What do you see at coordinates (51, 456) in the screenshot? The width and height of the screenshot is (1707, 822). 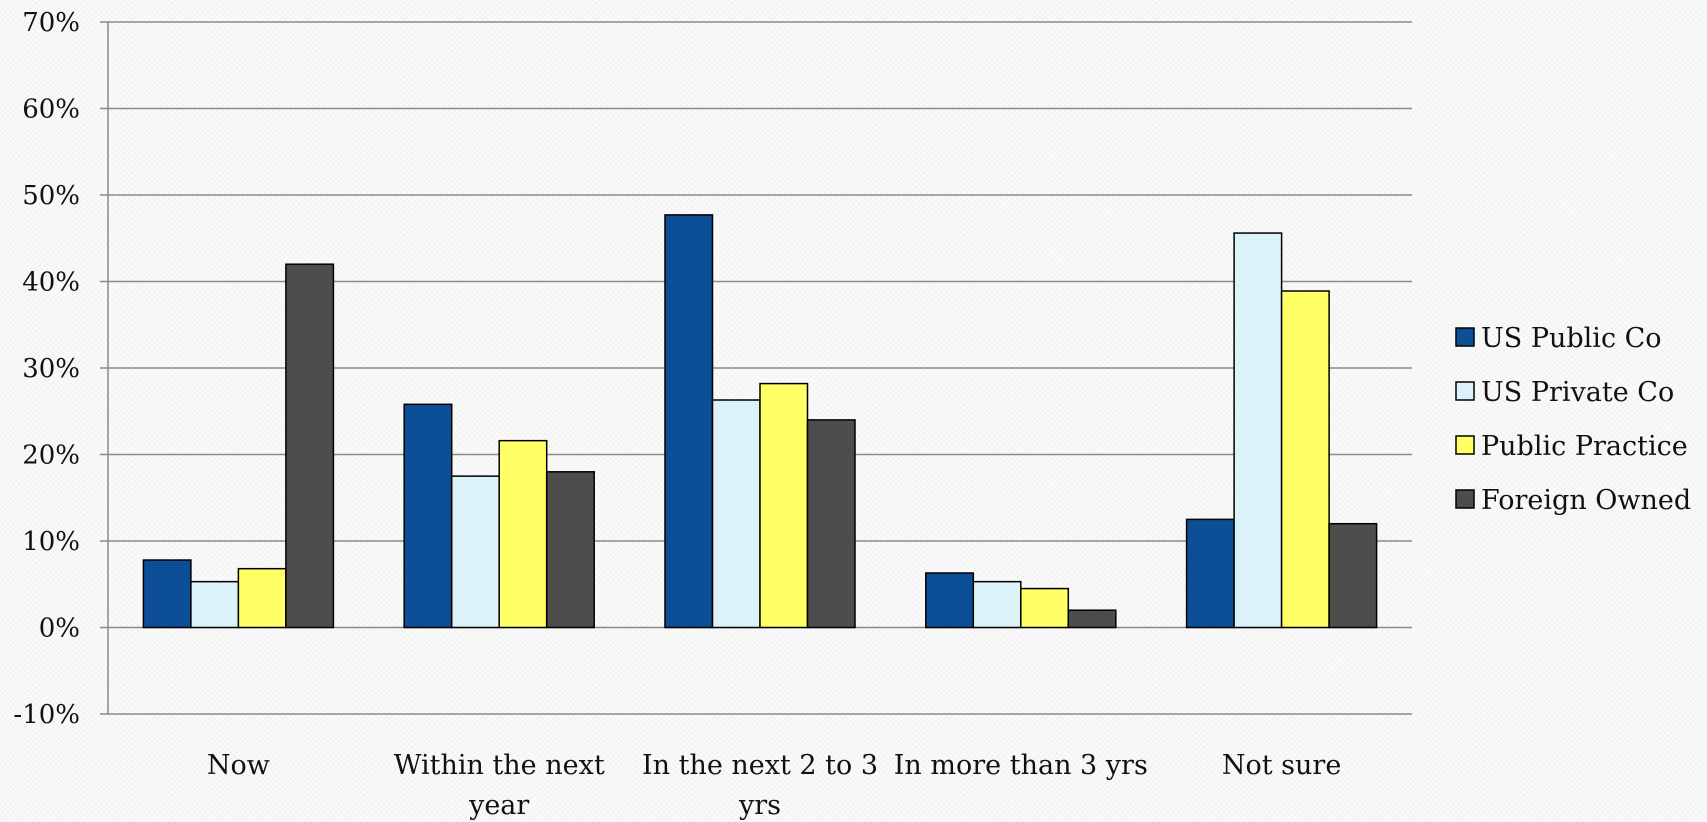 I see `y-tick-label: 20%` at bounding box center [51, 456].